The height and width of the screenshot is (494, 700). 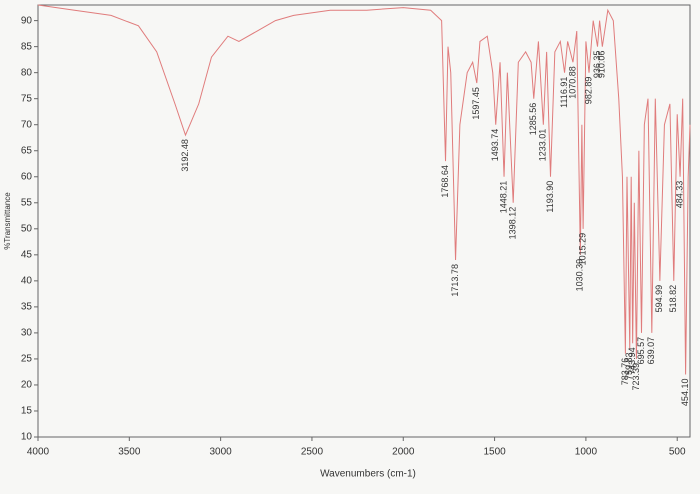 What do you see at coordinates (550, 197) in the screenshot?
I see `peak-label: 1193.90` at bounding box center [550, 197].